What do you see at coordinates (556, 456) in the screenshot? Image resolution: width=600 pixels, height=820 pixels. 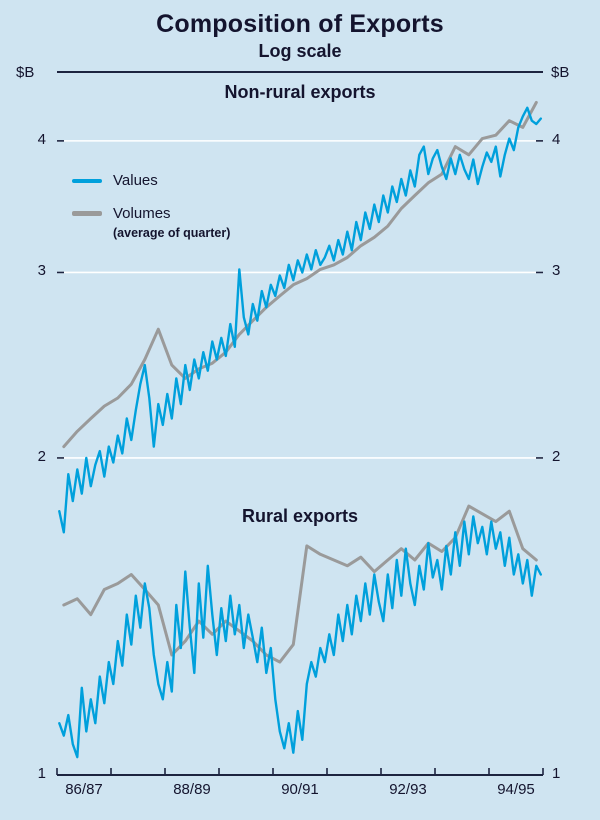 I see `y-axis-tick-label-right: 2` at bounding box center [556, 456].